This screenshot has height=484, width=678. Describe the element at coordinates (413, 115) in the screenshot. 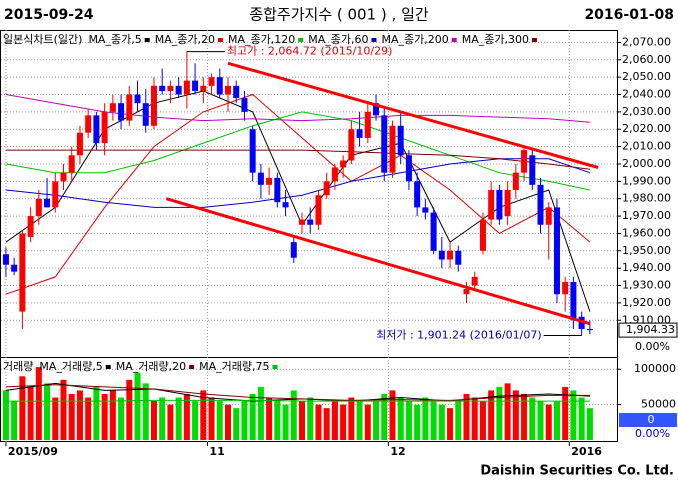

I see `trendline` at that location.